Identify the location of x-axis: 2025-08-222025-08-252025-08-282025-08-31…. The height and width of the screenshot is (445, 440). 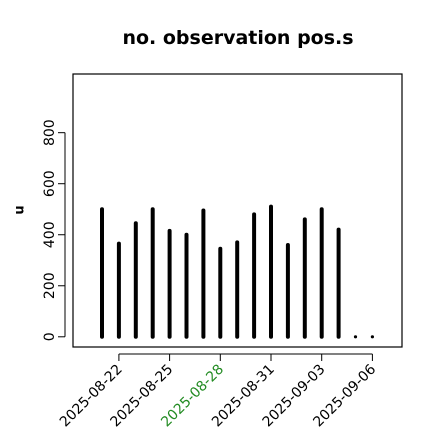
(218, 391).